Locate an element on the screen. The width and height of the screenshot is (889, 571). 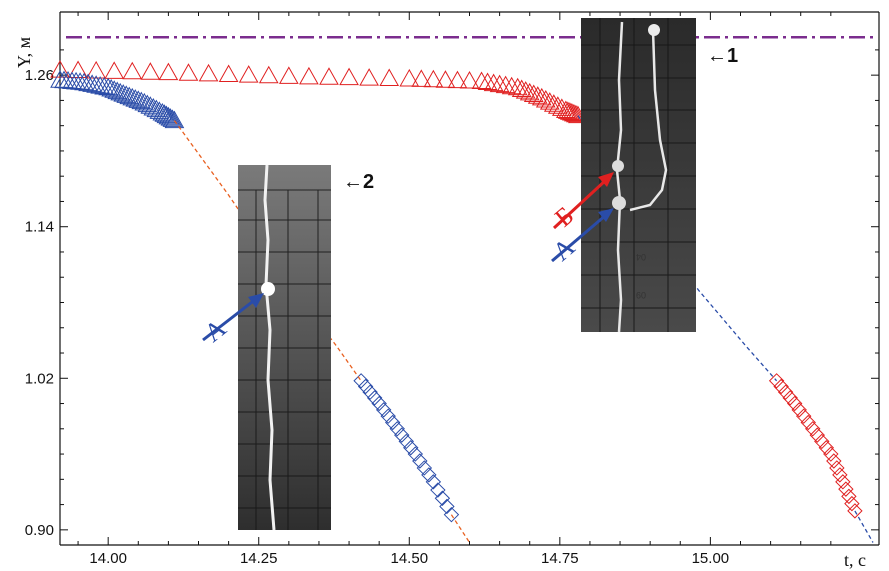
photo-2-arrow-a is located at coordinates (229, 319).